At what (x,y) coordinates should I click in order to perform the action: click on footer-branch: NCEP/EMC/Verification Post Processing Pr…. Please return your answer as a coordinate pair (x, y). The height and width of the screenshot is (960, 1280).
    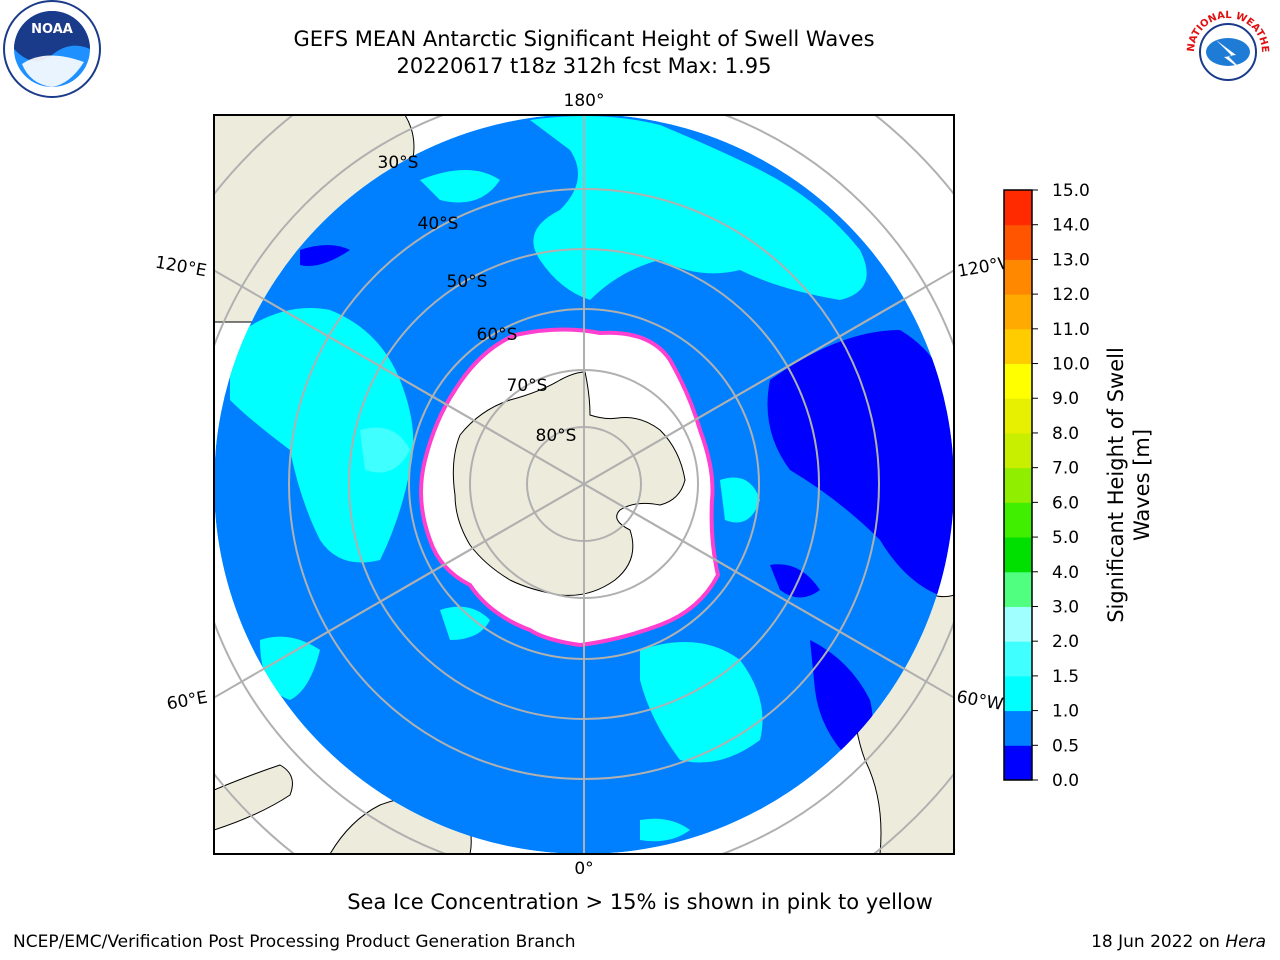
    Looking at the image, I should click on (294, 942).